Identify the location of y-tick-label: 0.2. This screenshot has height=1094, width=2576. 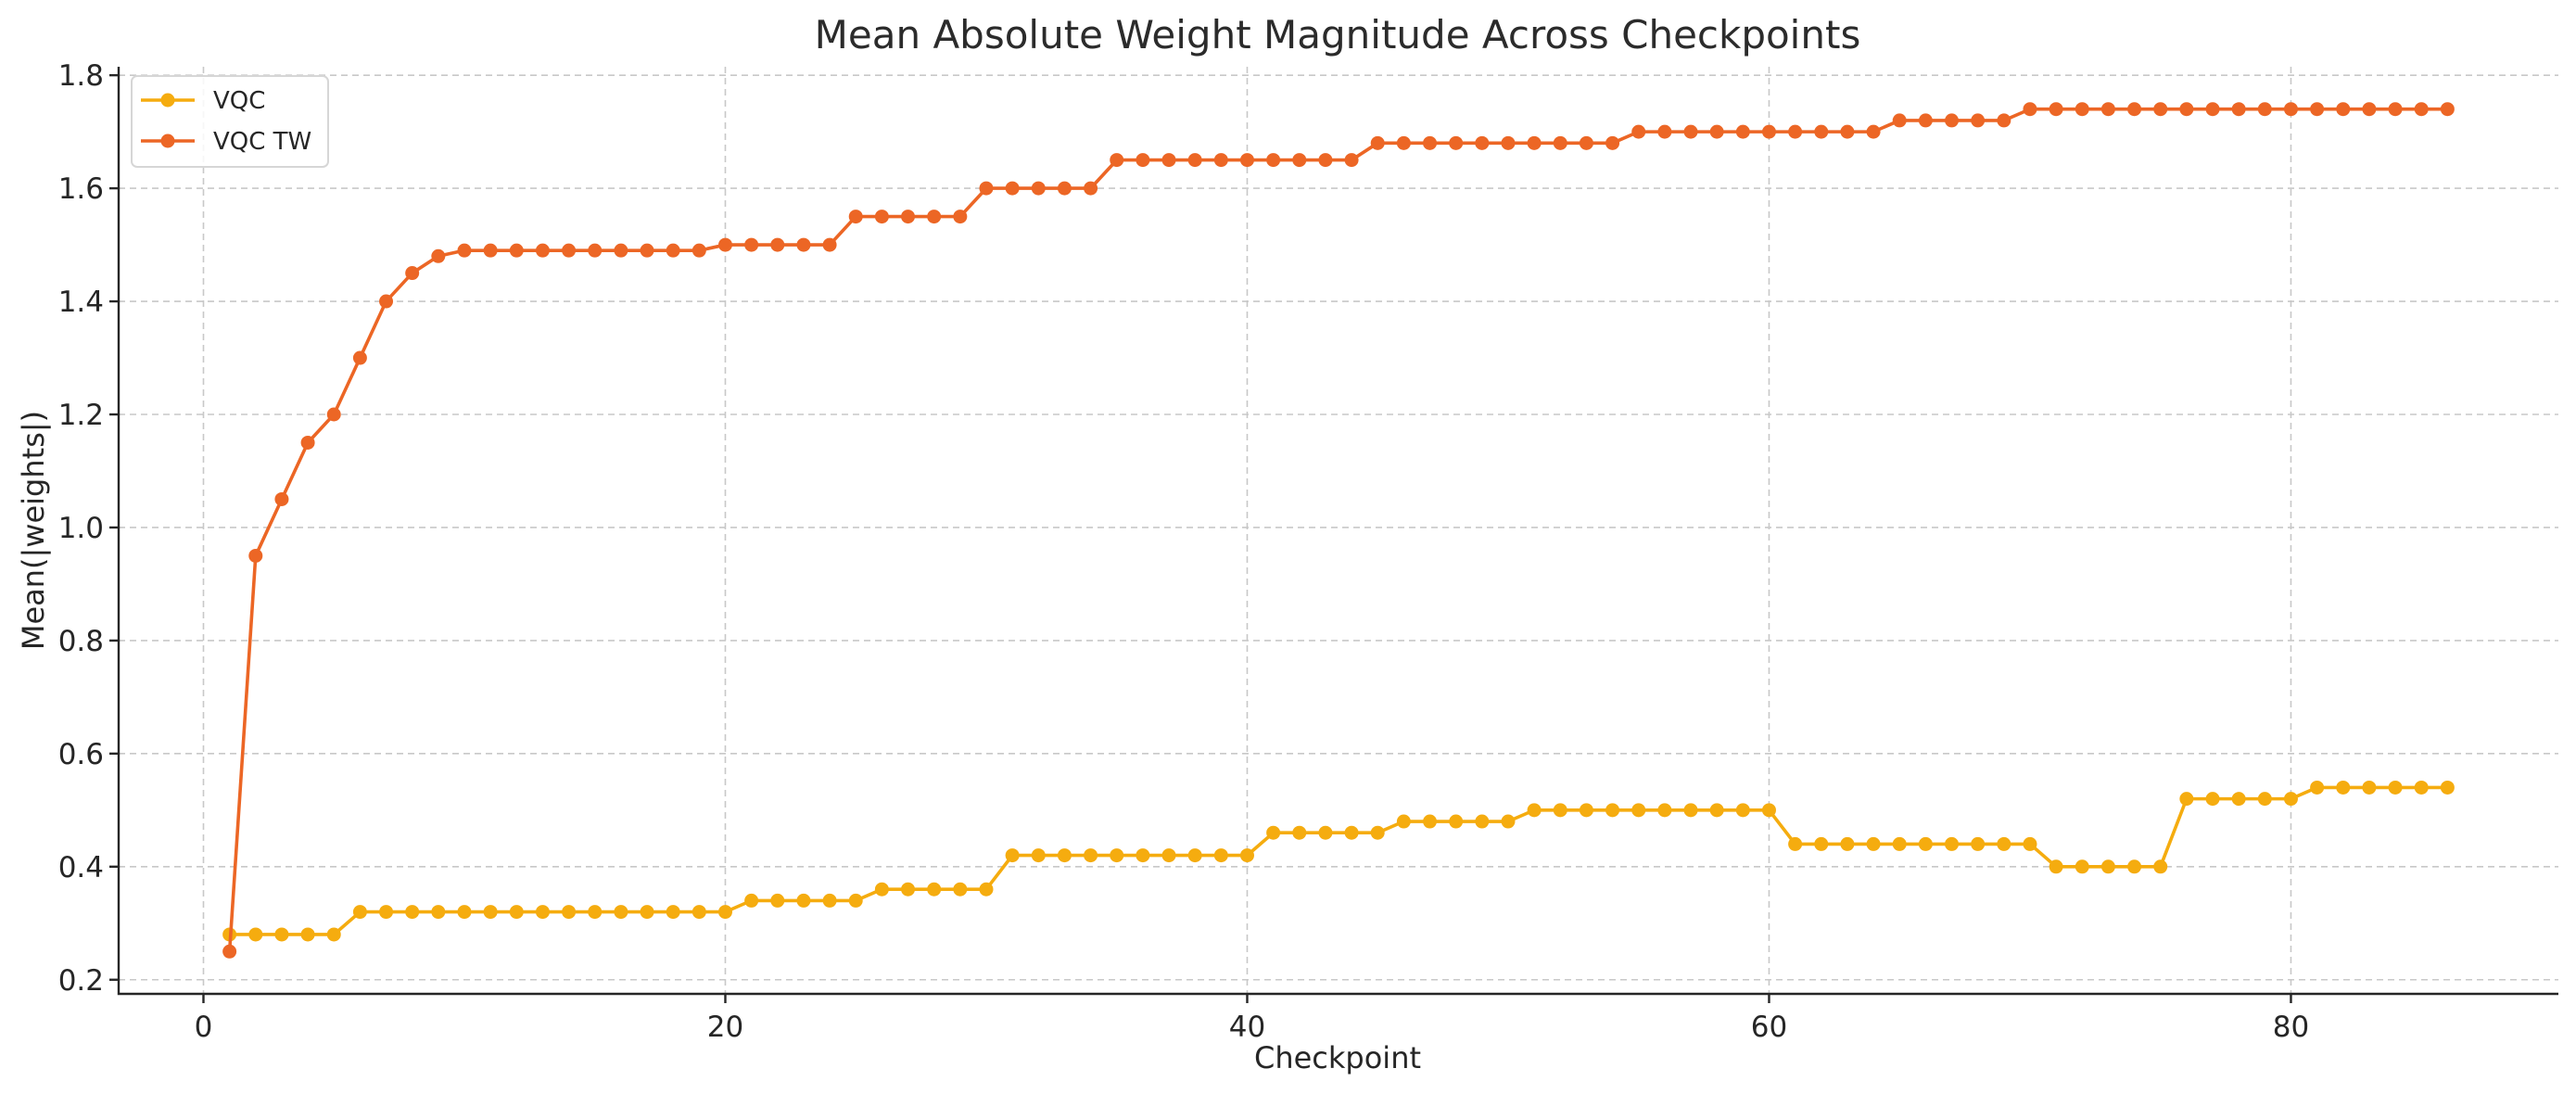
(81, 981).